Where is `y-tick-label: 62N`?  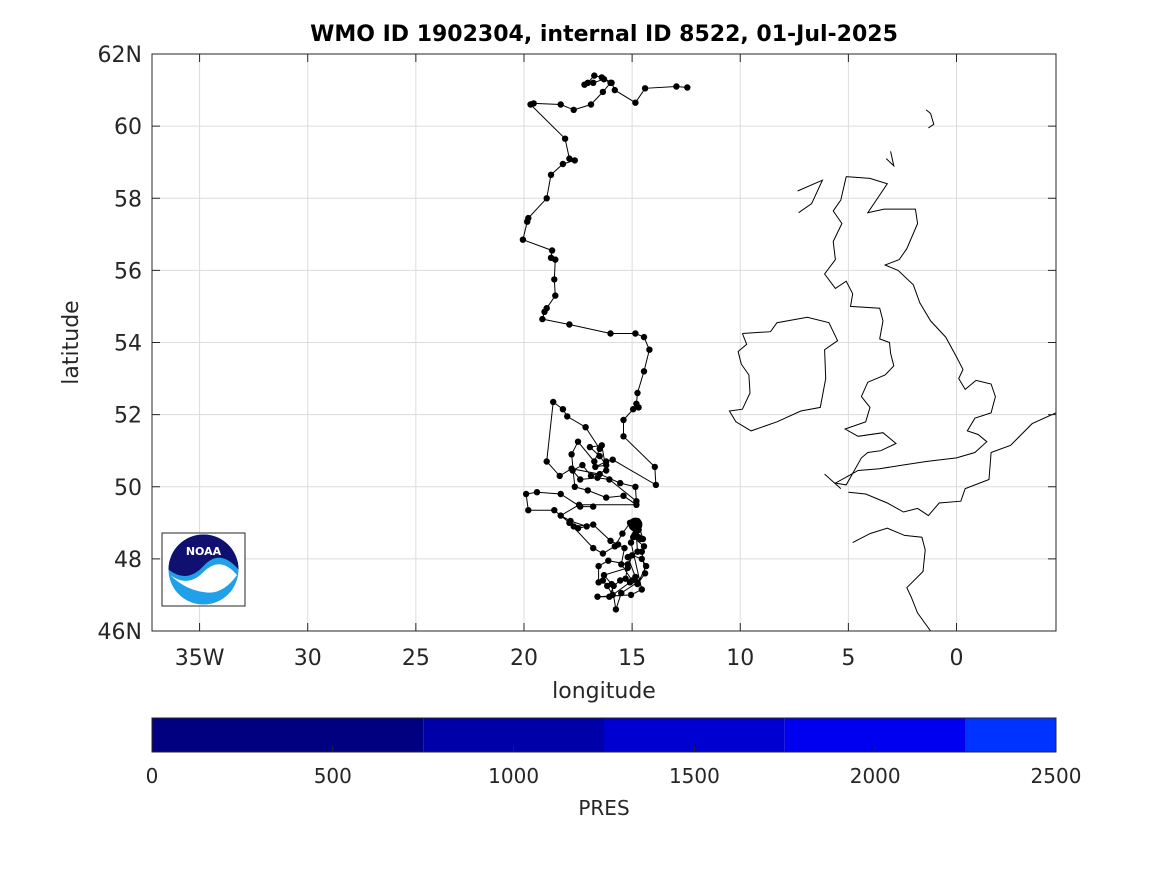 y-tick-label: 62N is located at coordinates (120, 55).